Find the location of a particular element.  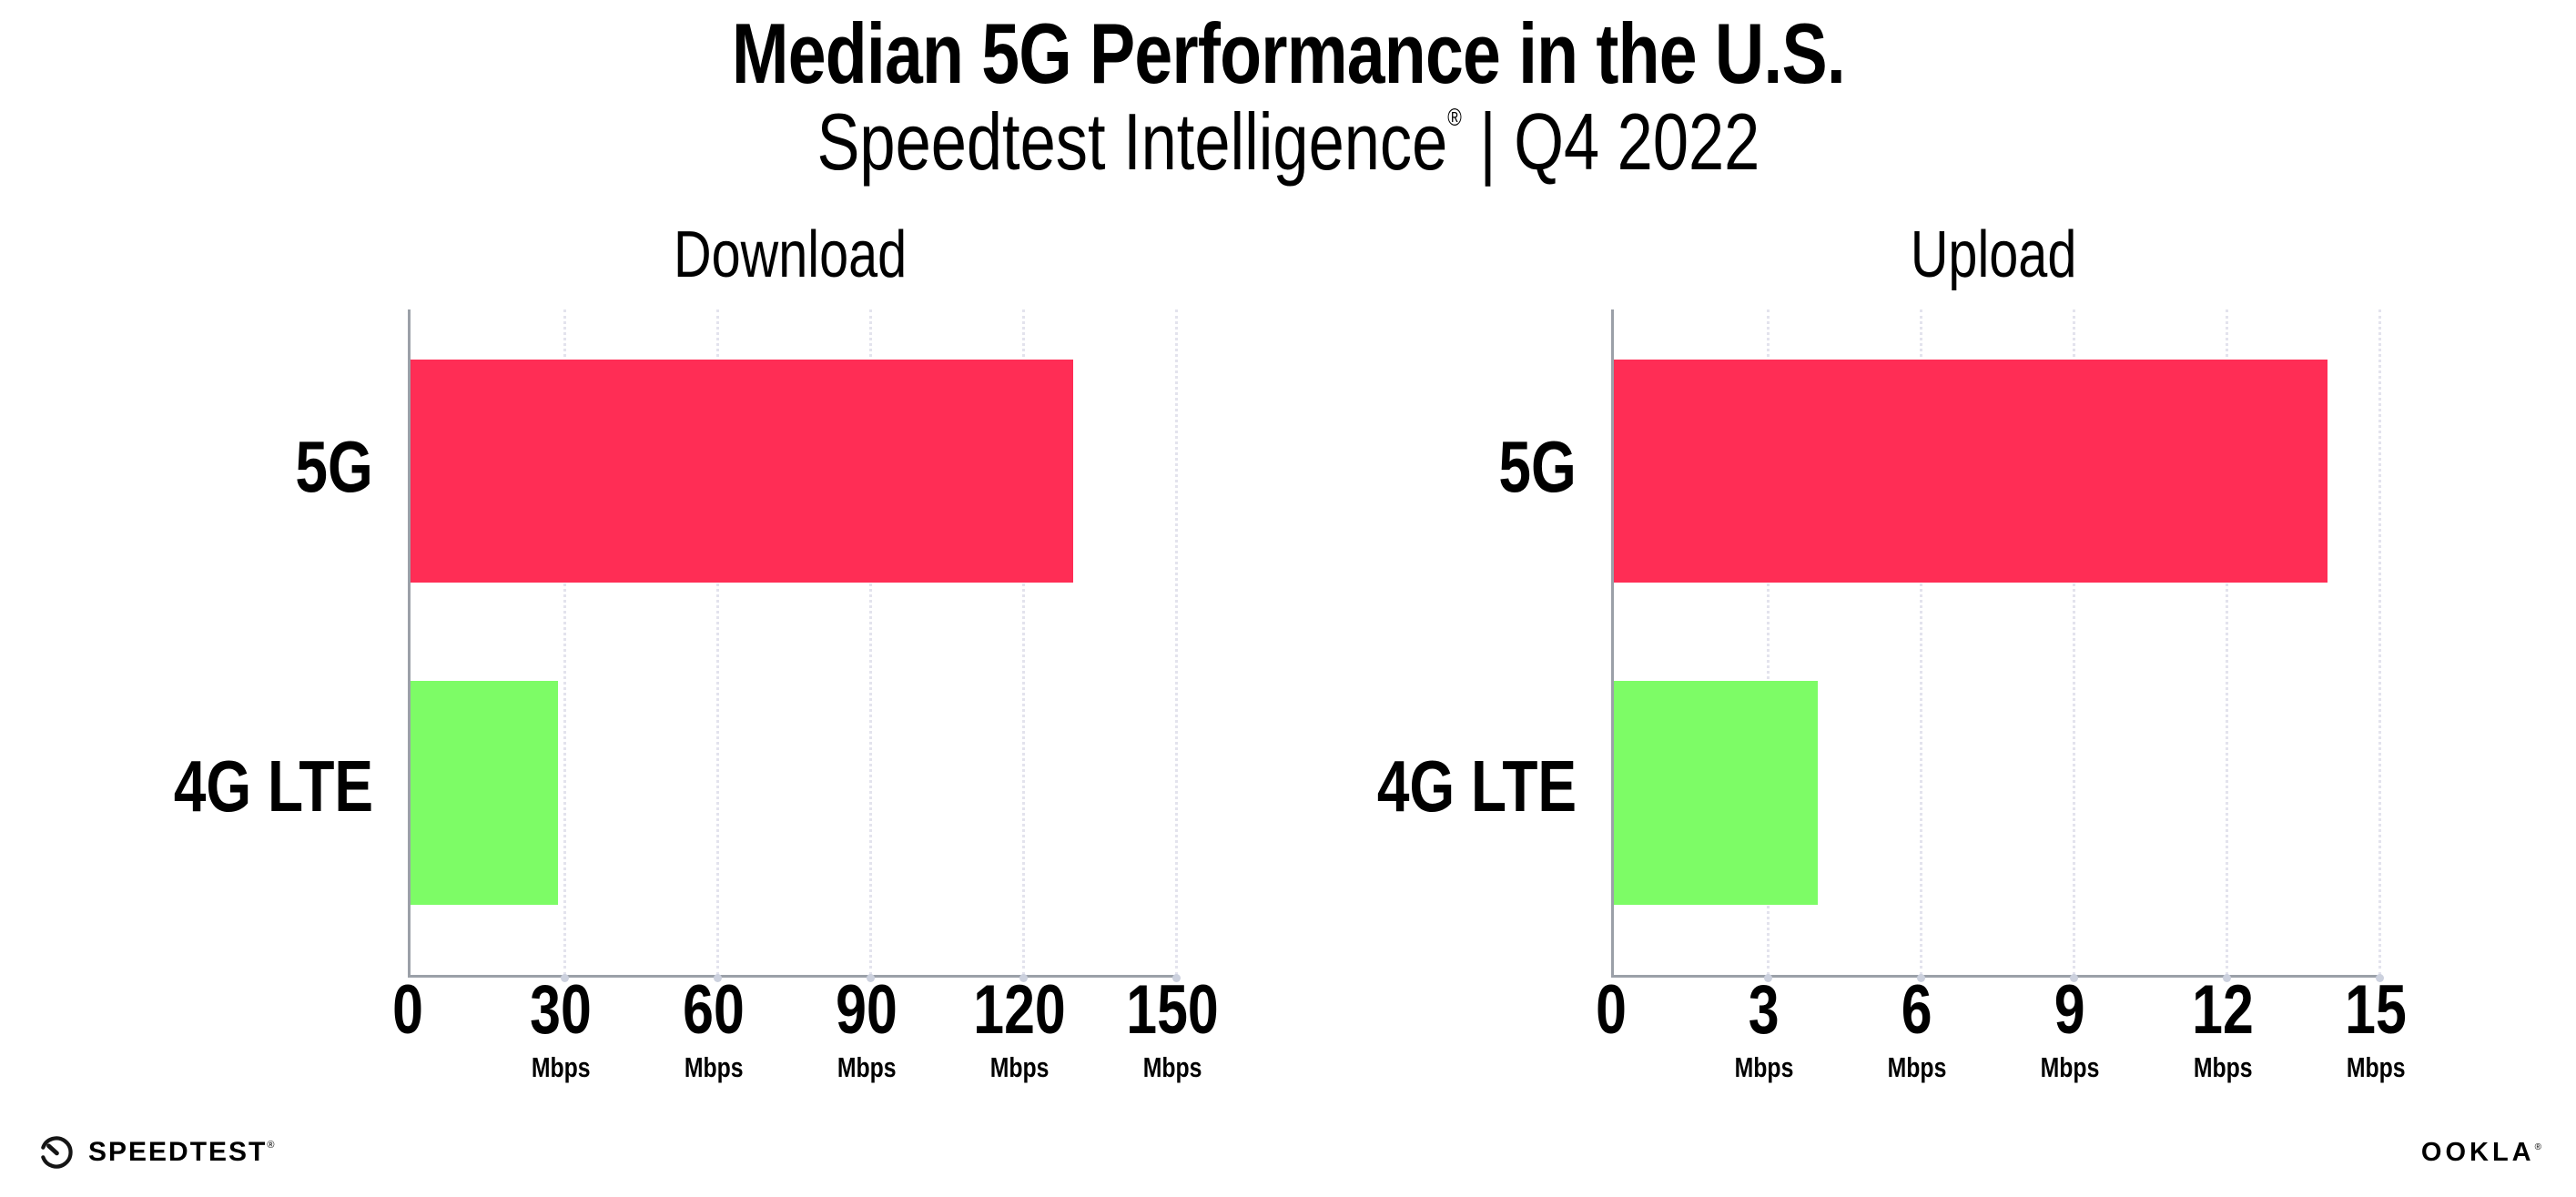

bar-4g-lte-upload is located at coordinates (1716, 793).